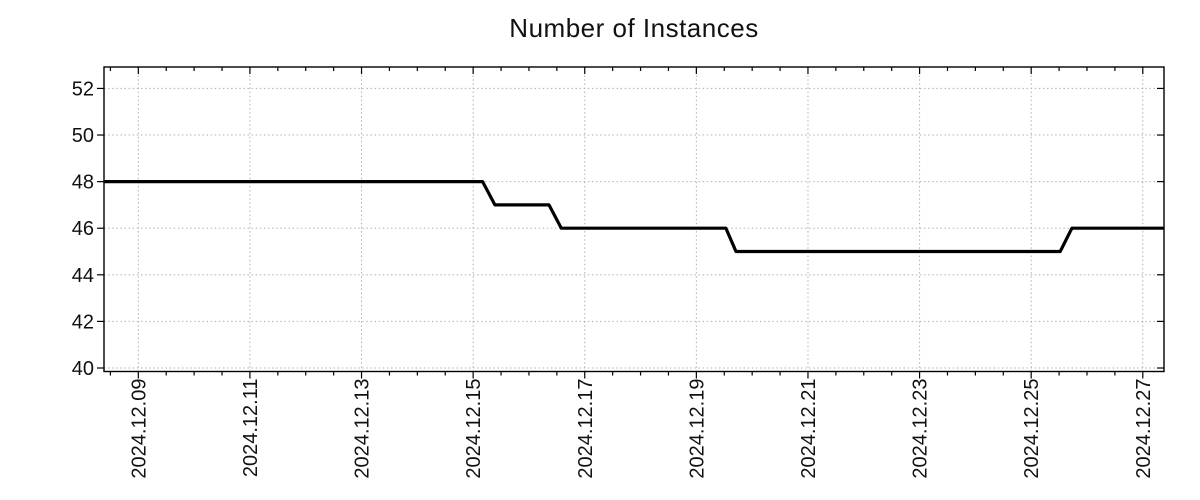  What do you see at coordinates (1032, 429) in the screenshot?
I see `x-tick-label: 2024.12.25` at bounding box center [1032, 429].